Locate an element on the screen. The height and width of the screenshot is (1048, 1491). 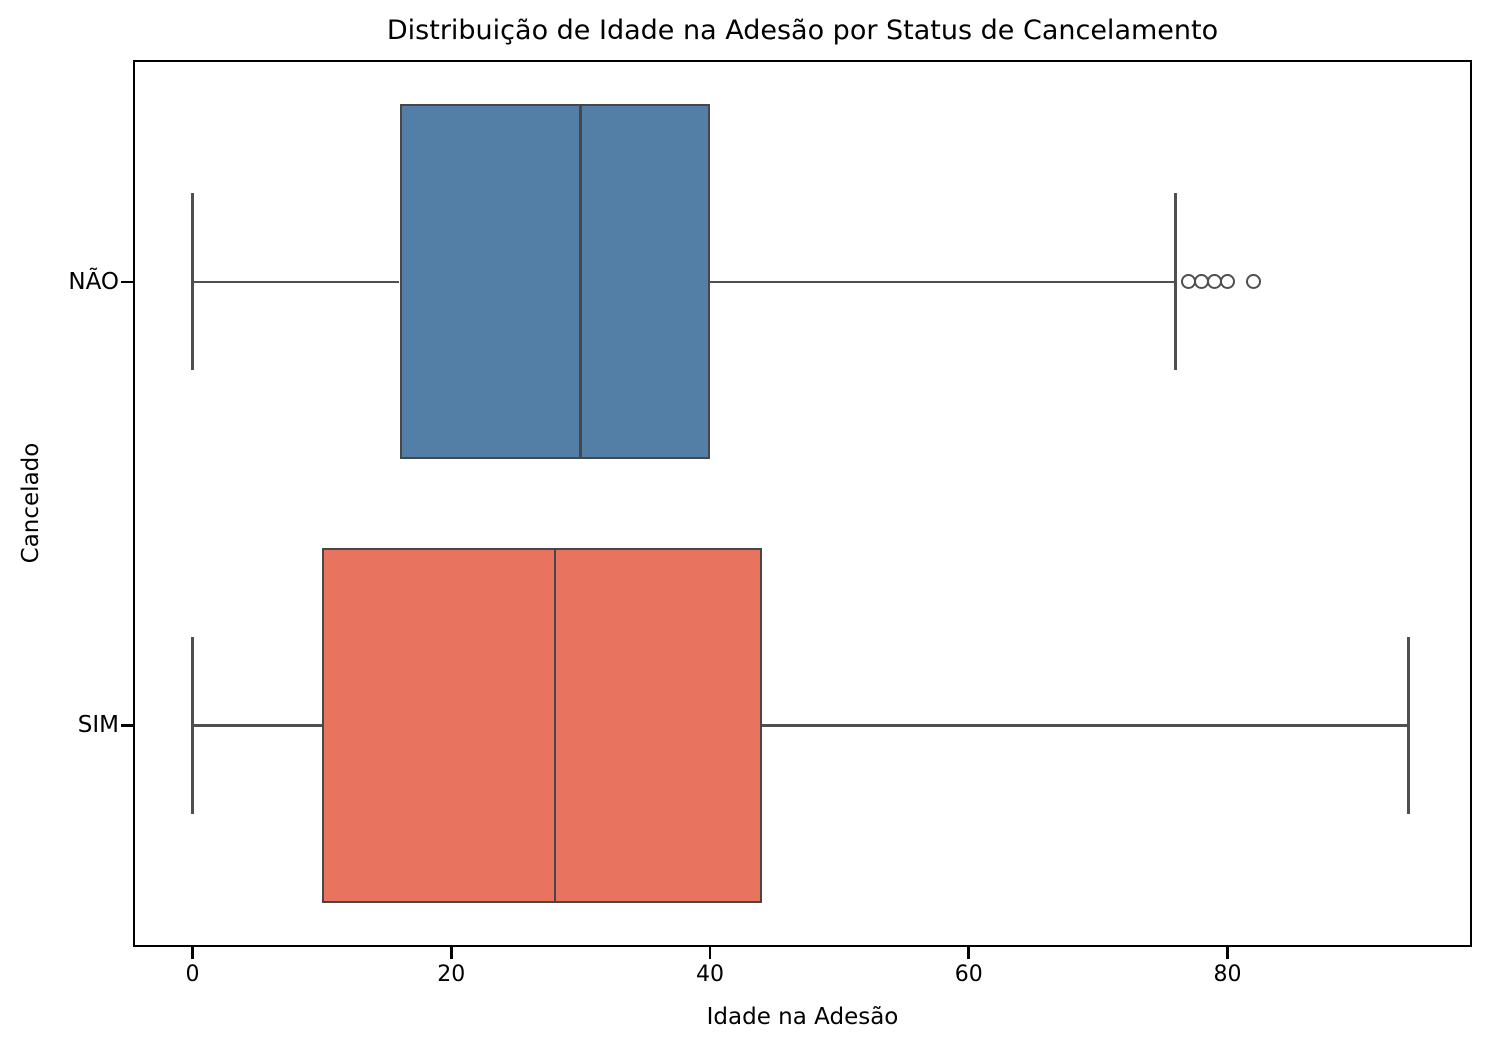
x-tick-label: 0 is located at coordinates (192, 974).